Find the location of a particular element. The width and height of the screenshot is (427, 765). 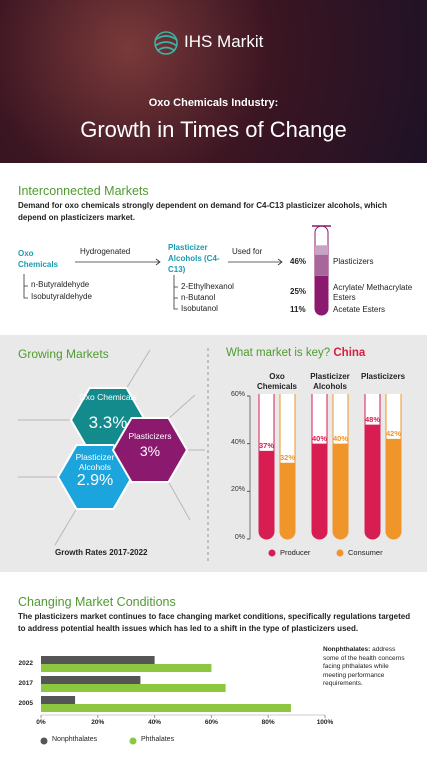

heading-highlight: China is located at coordinates (349, 353).